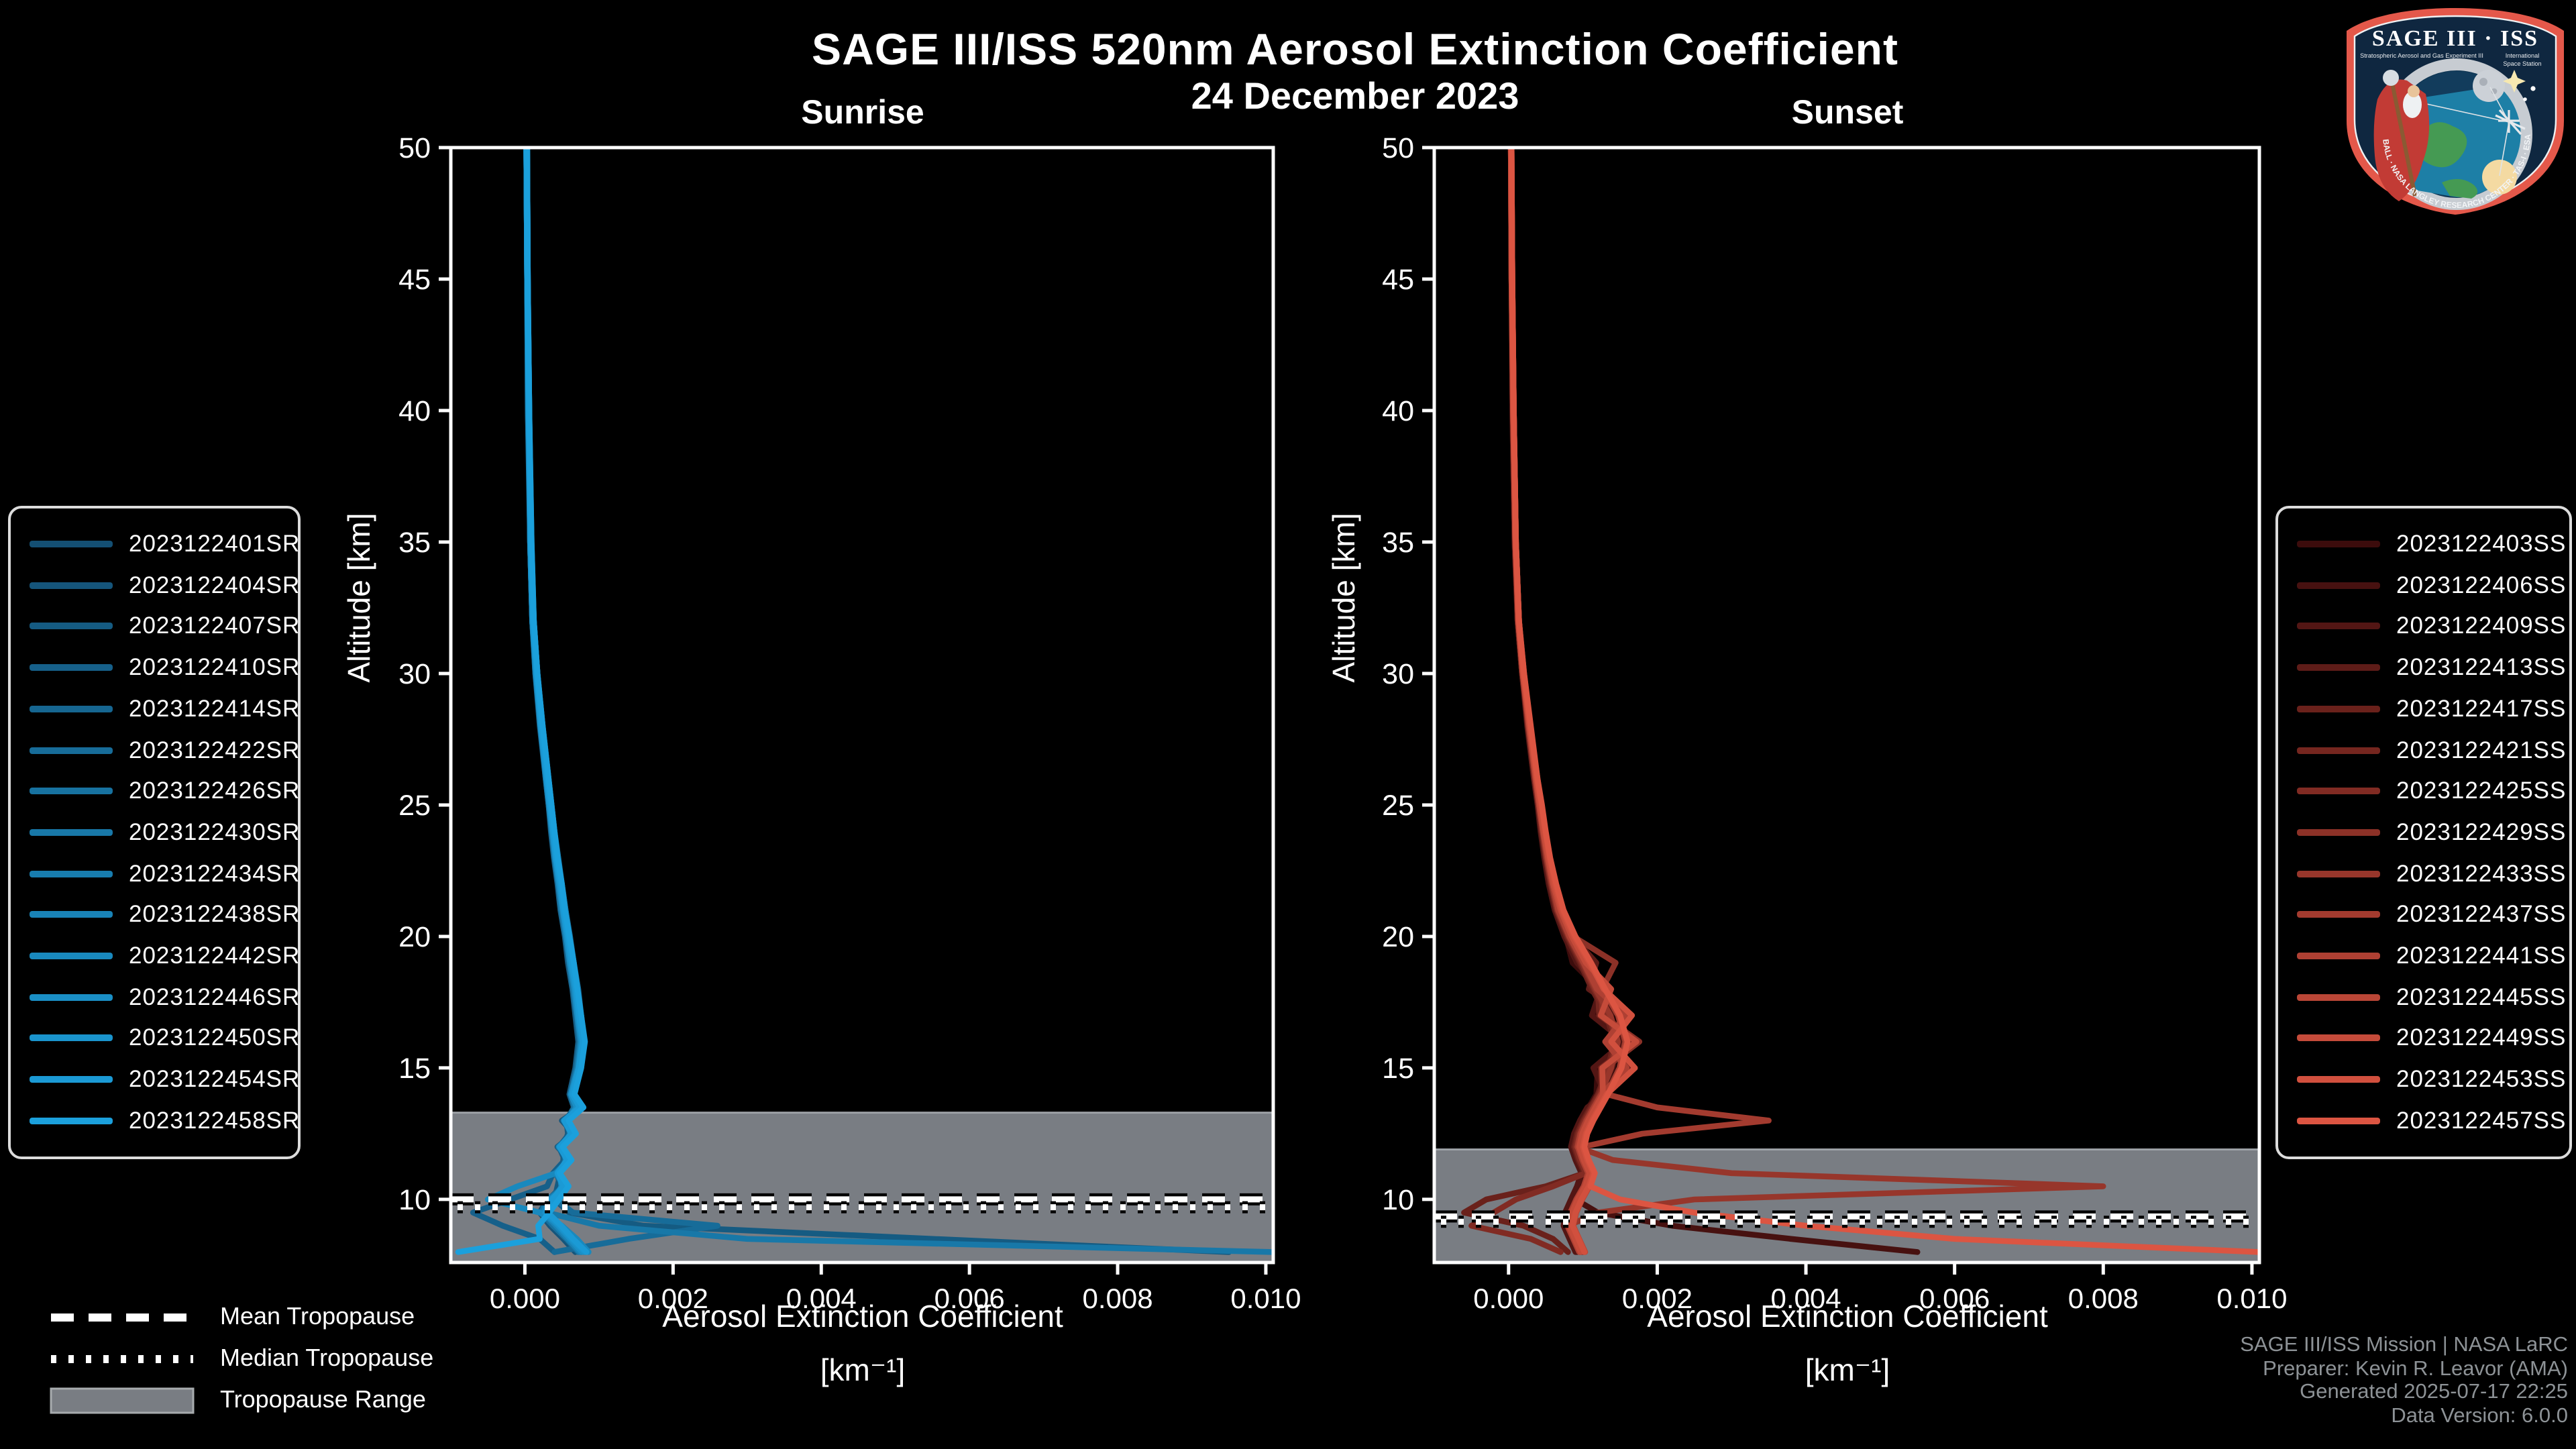 Image resolution: width=2576 pixels, height=1449 pixels. Describe the element at coordinates (2522, 63) in the screenshot. I see `logo-subtitle-iss-2: Space Station` at that location.